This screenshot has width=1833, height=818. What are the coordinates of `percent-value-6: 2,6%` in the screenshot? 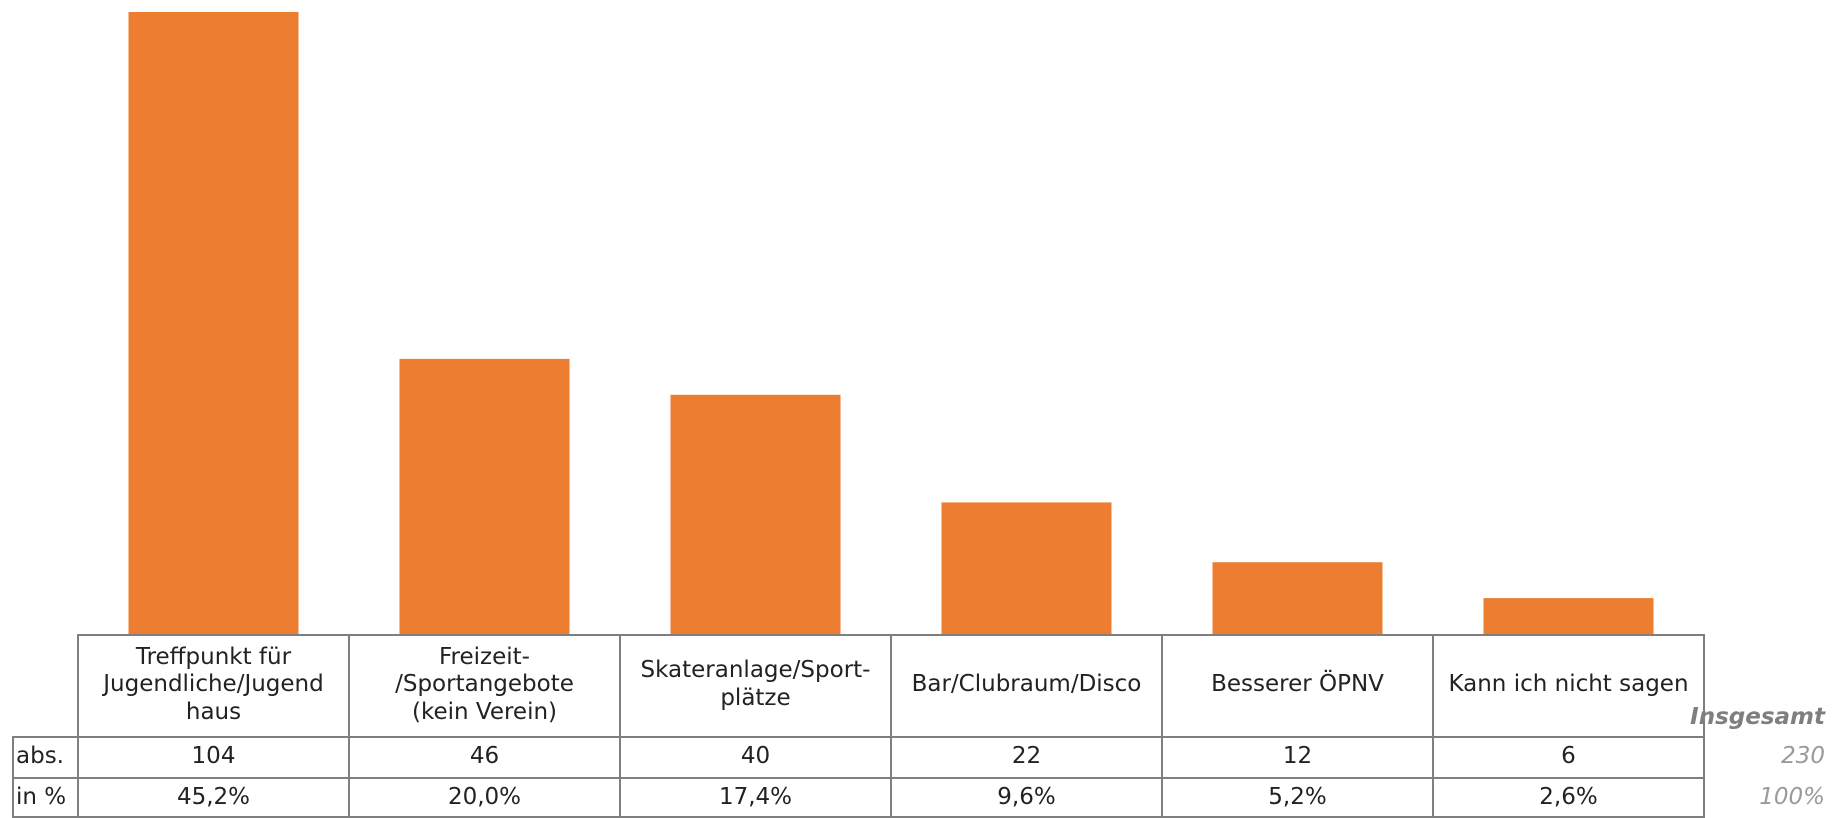 It's located at (1568, 796).